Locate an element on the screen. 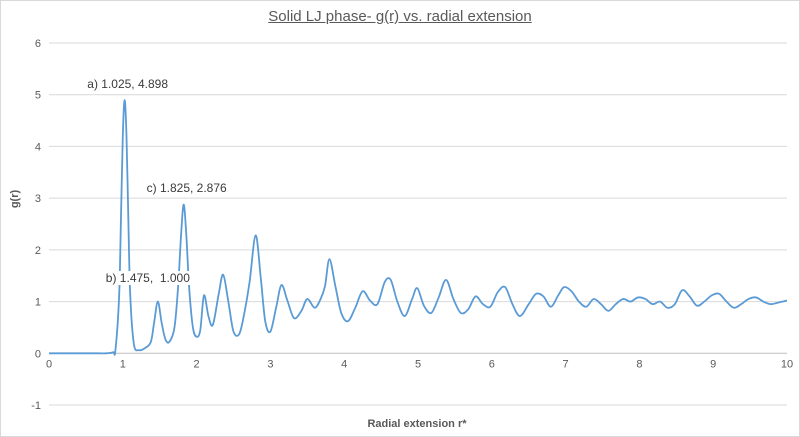 Image resolution: width=800 pixels, height=437 pixels. x-tick-label-9: 9 is located at coordinates (713, 364).